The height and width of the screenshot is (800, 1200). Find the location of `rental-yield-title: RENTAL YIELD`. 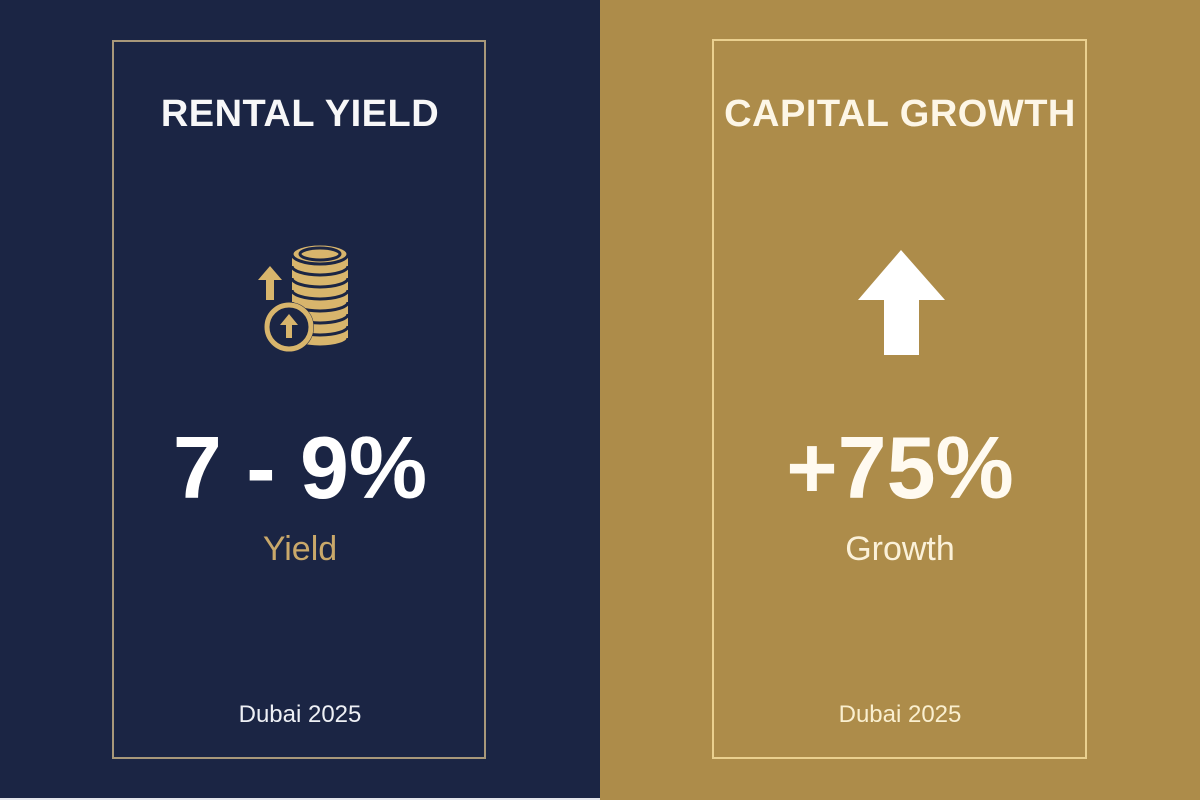

rental-yield-title: RENTAL YIELD is located at coordinates (300, 114).